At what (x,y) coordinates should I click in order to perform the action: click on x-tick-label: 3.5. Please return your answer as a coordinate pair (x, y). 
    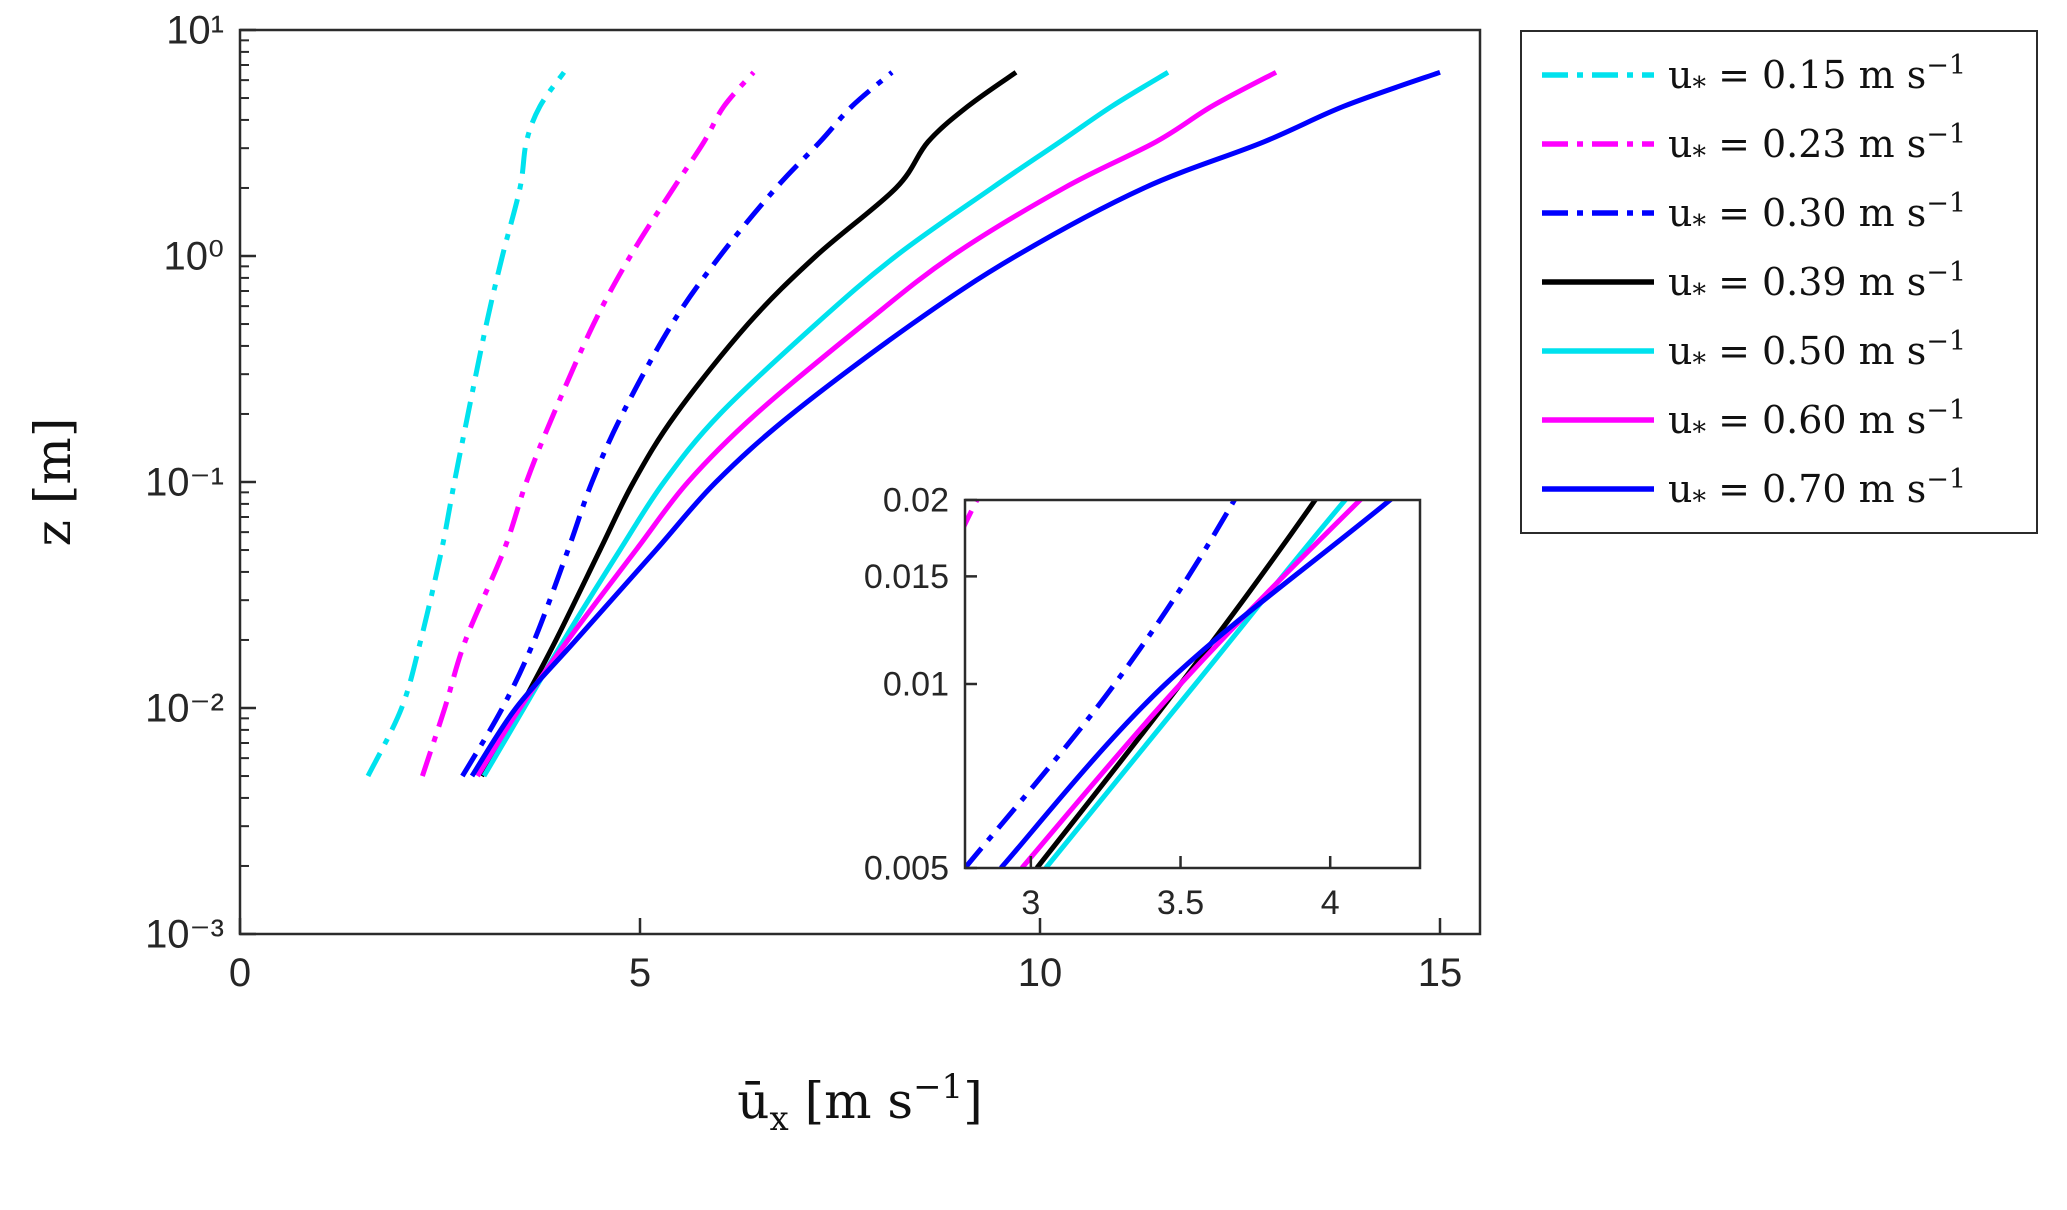
    Looking at the image, I should click on (1180, 903).